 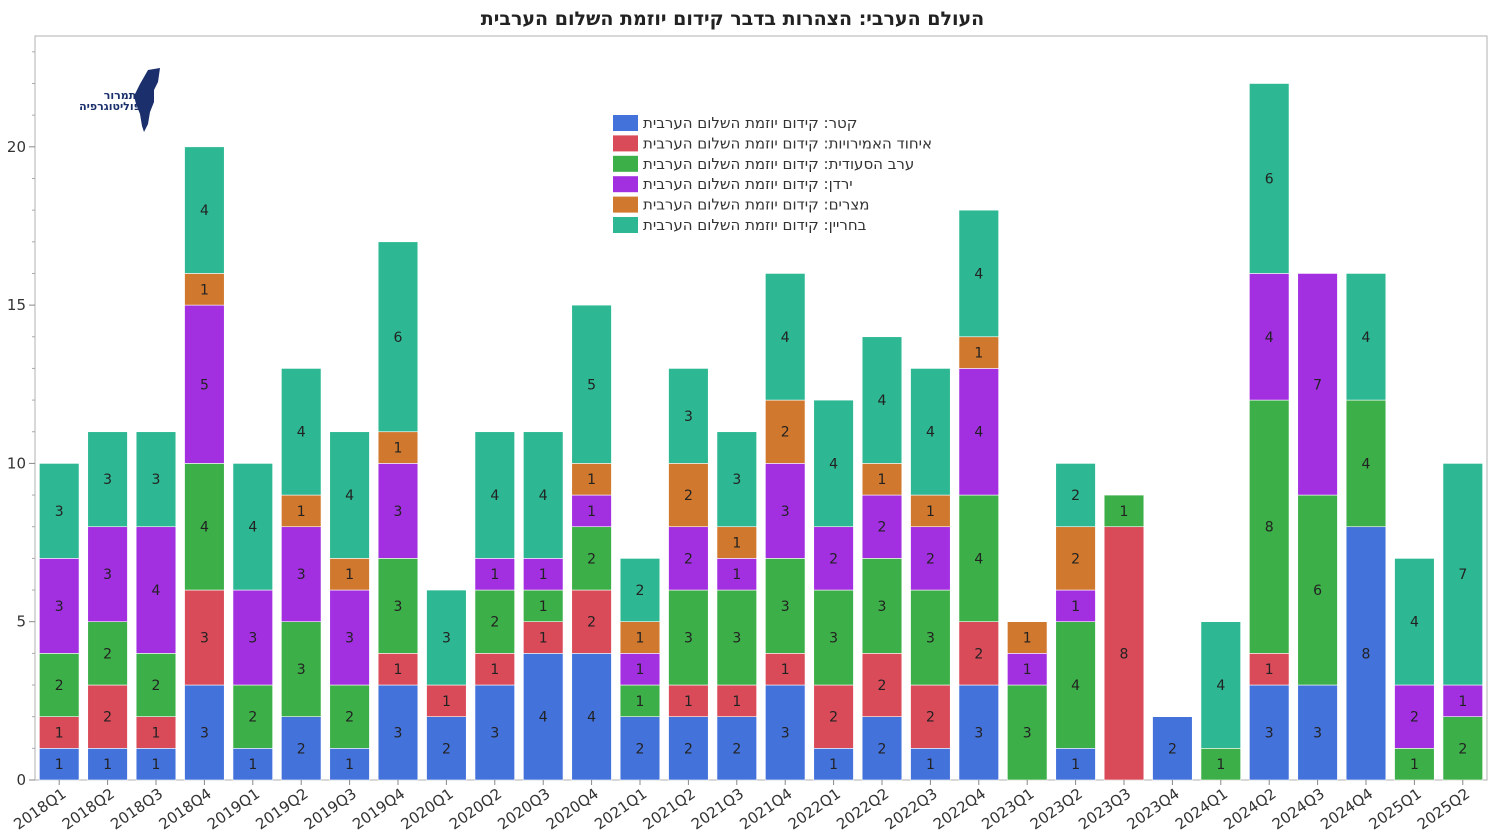 I want to click on legend-label: קטר: קידום יוזמת השלום הערבית, so click(x=750, y=123).